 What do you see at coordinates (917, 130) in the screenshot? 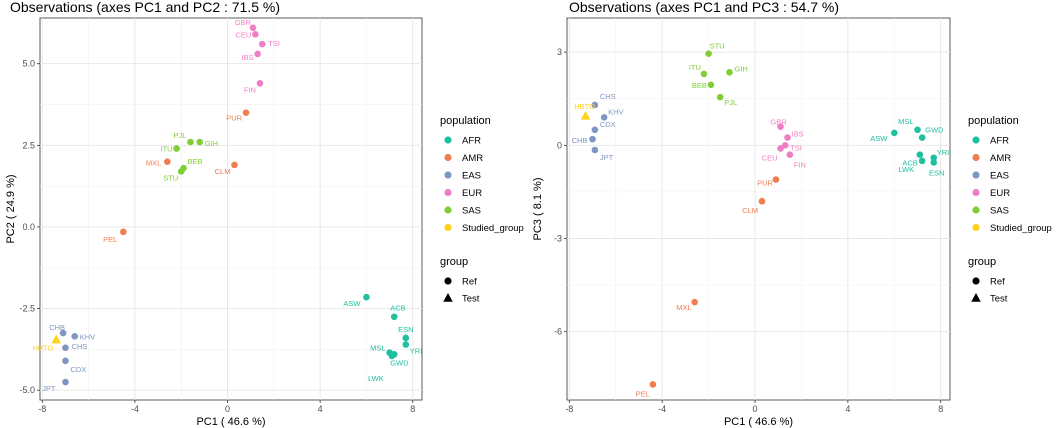
I see `data-point-msl` at bounding box center [917, 130].